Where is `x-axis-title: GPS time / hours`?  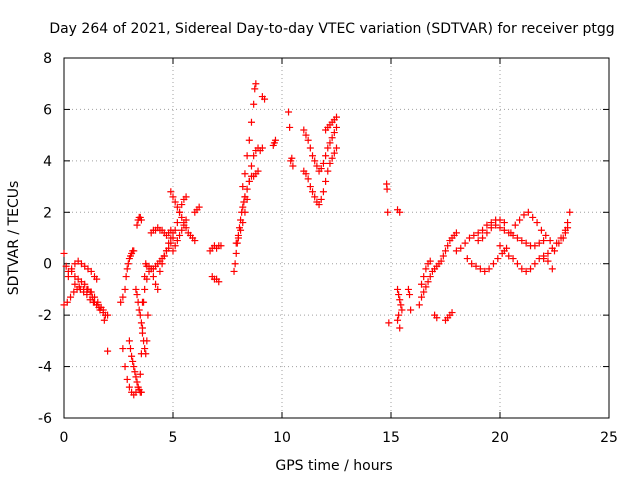
x-axis-title: GPS time / hours is located at coordinates (333, 466).